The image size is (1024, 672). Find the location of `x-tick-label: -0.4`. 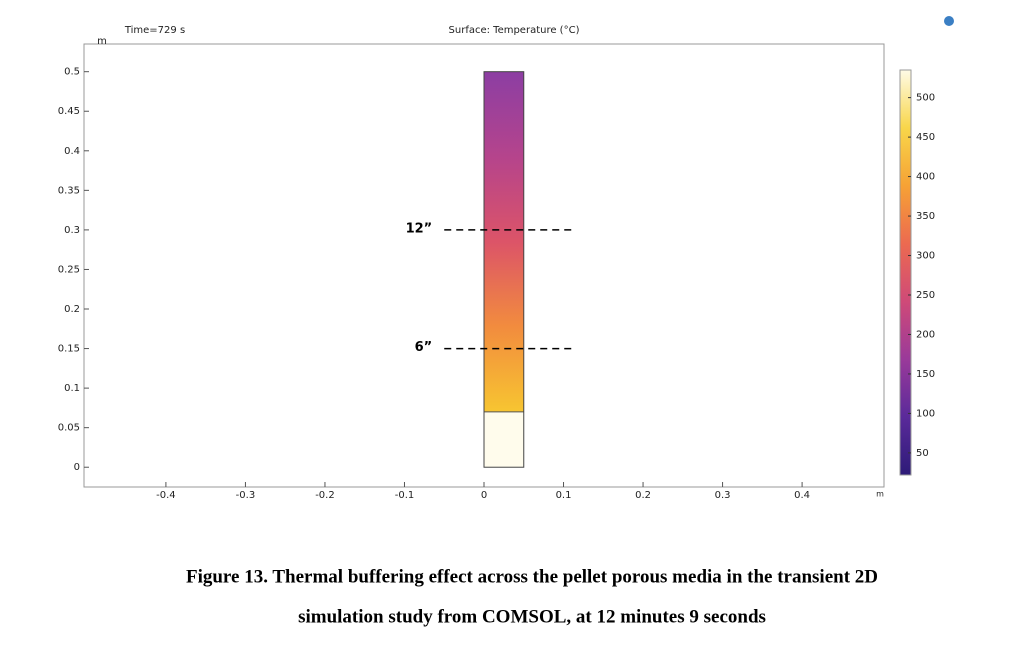

x-tick-label: -0.4 is located at coordinates (166, 495).